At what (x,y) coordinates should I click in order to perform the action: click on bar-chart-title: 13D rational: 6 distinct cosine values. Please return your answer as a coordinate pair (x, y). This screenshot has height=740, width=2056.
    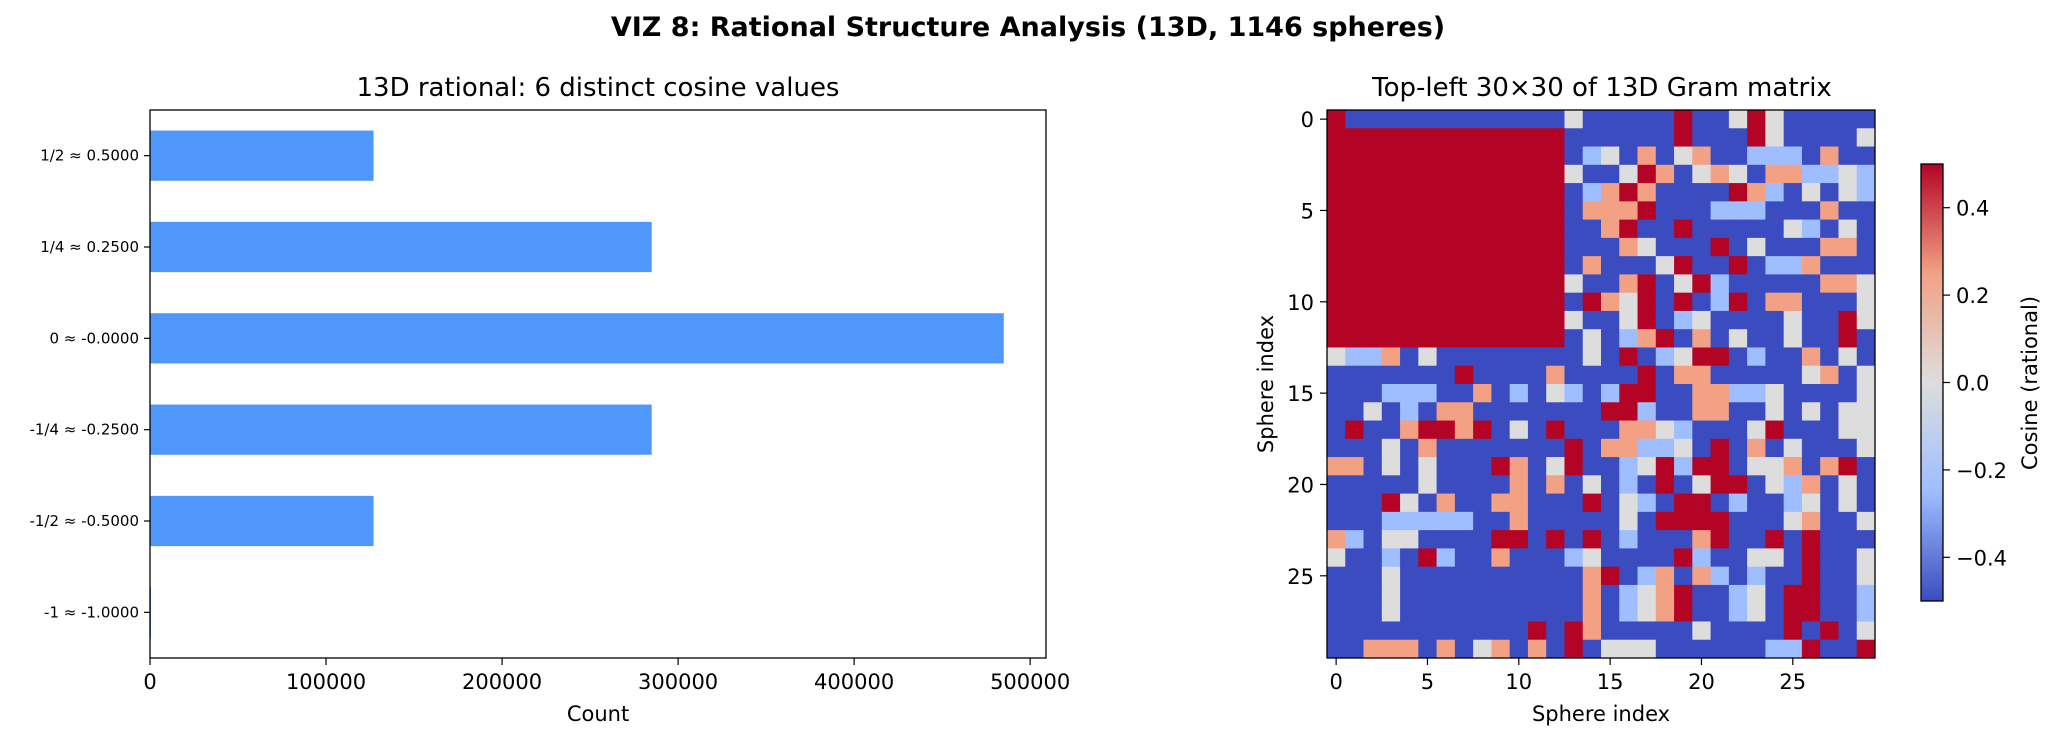
    Looking at the image, I should click on (598, 88).